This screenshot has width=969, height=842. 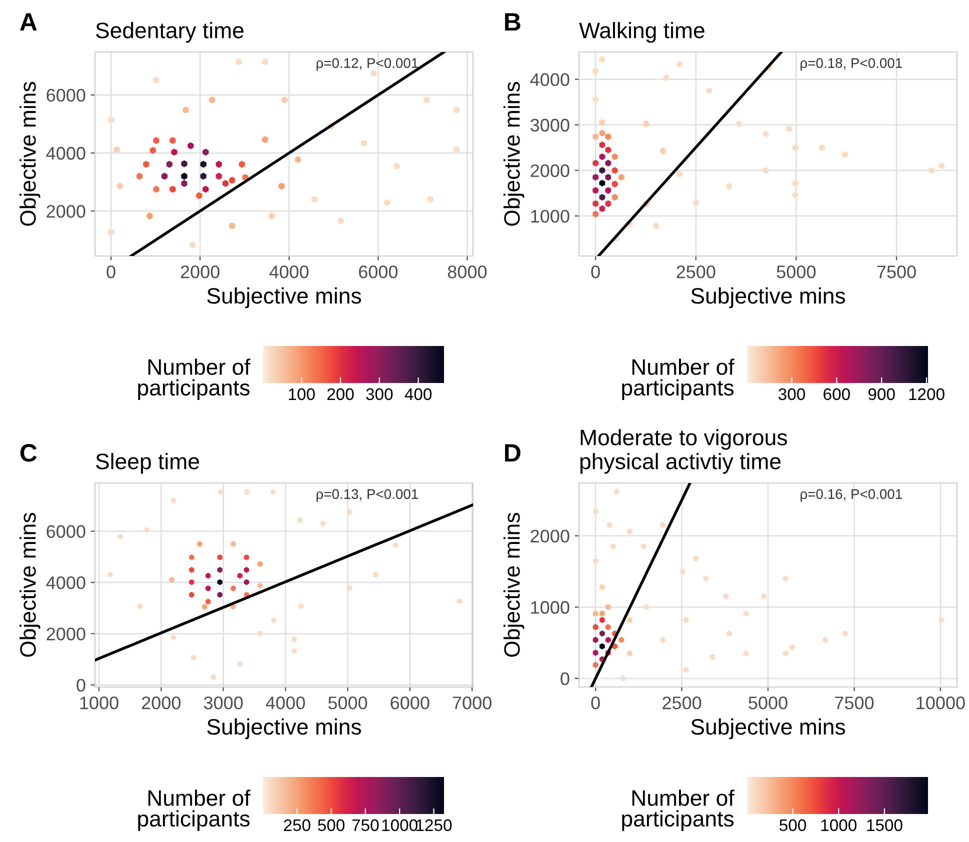 I want to click on color-bar-label: 500, so click(x=331, y=825).